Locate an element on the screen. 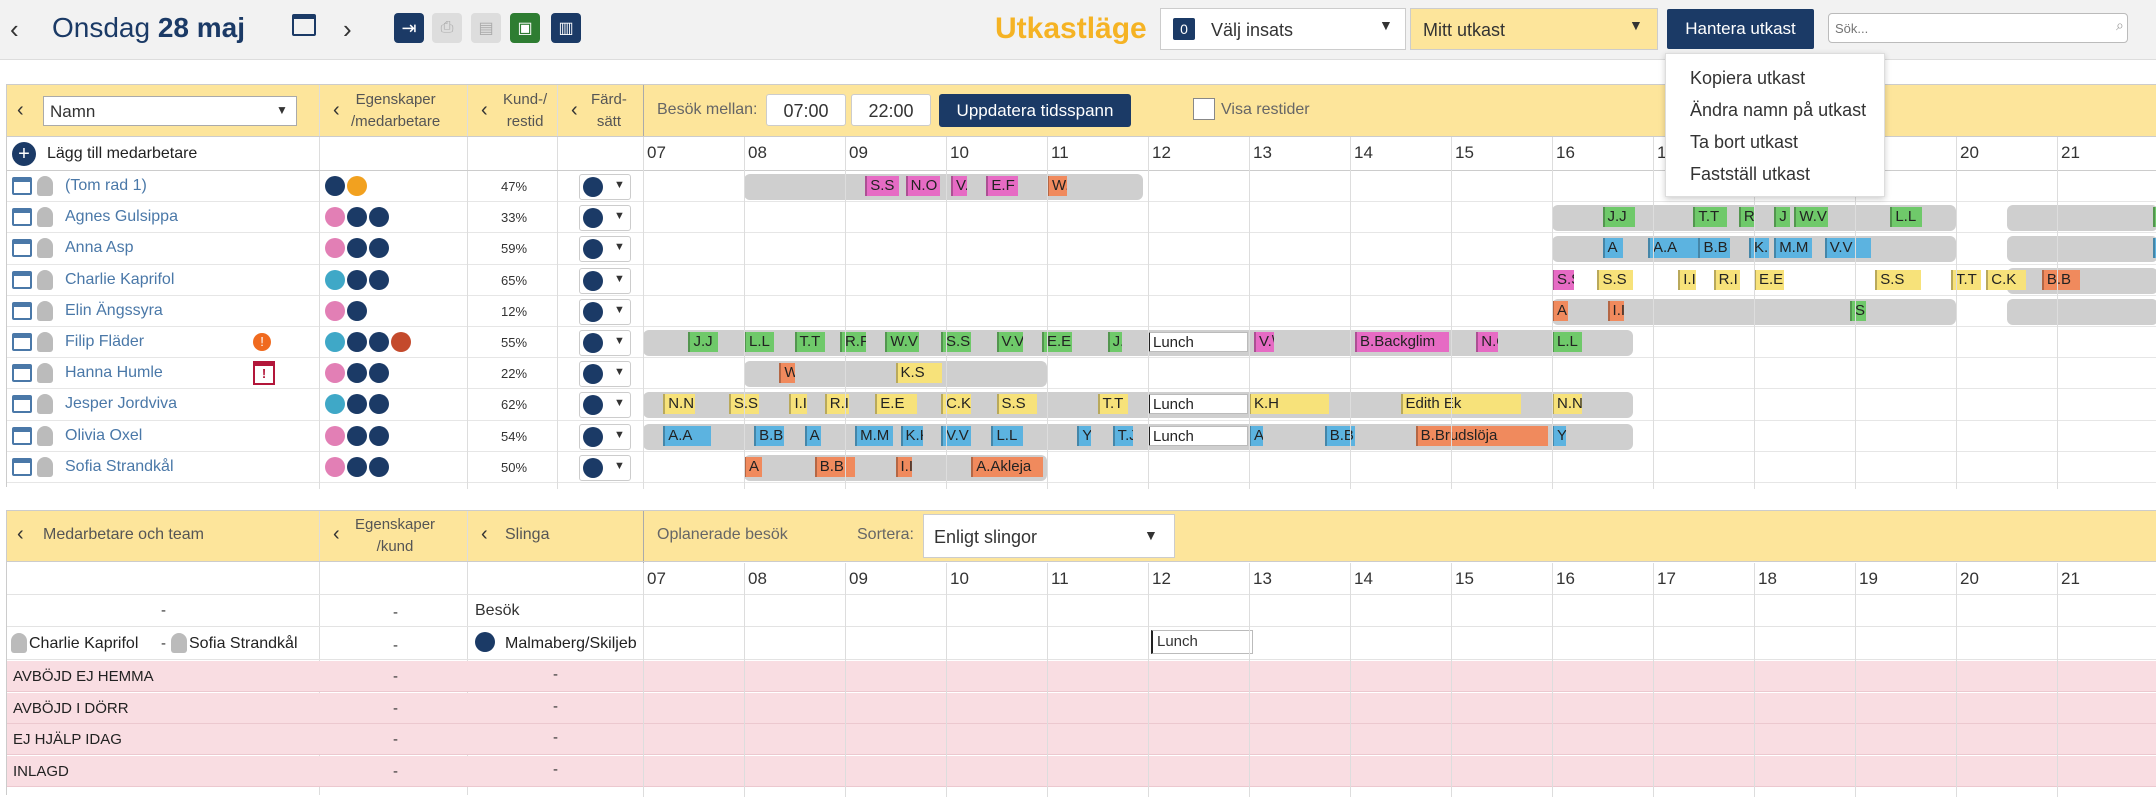 This screenshot has height=797, width=2156. search-input is located at coordinates (1978, 28).